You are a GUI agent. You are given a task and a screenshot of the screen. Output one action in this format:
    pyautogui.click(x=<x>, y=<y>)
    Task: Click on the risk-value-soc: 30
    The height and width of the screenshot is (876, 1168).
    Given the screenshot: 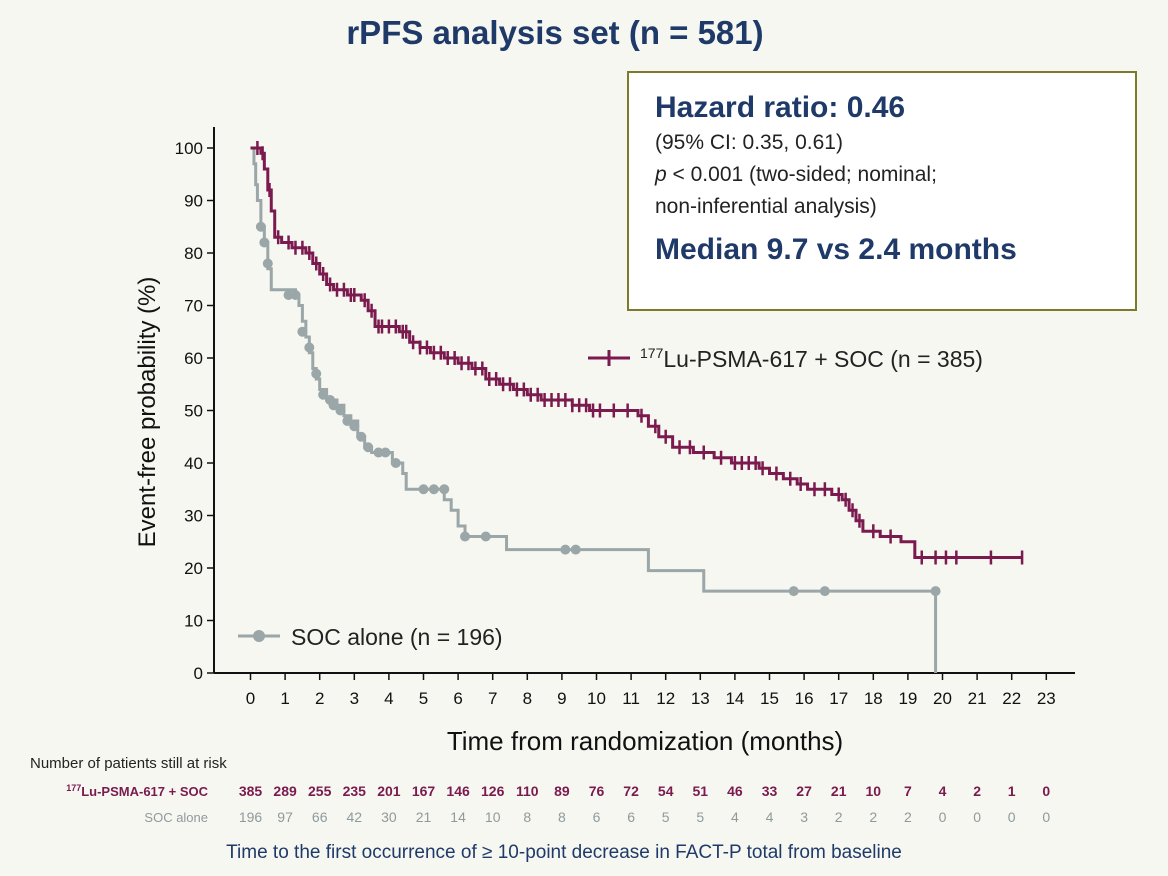 What is the action you would take?
    pyautogui.click(x=389, y=817)
    